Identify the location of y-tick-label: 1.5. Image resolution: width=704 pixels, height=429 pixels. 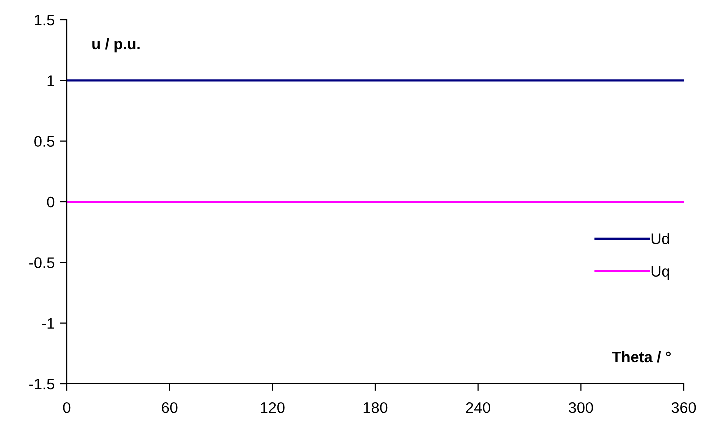
(45, 20).